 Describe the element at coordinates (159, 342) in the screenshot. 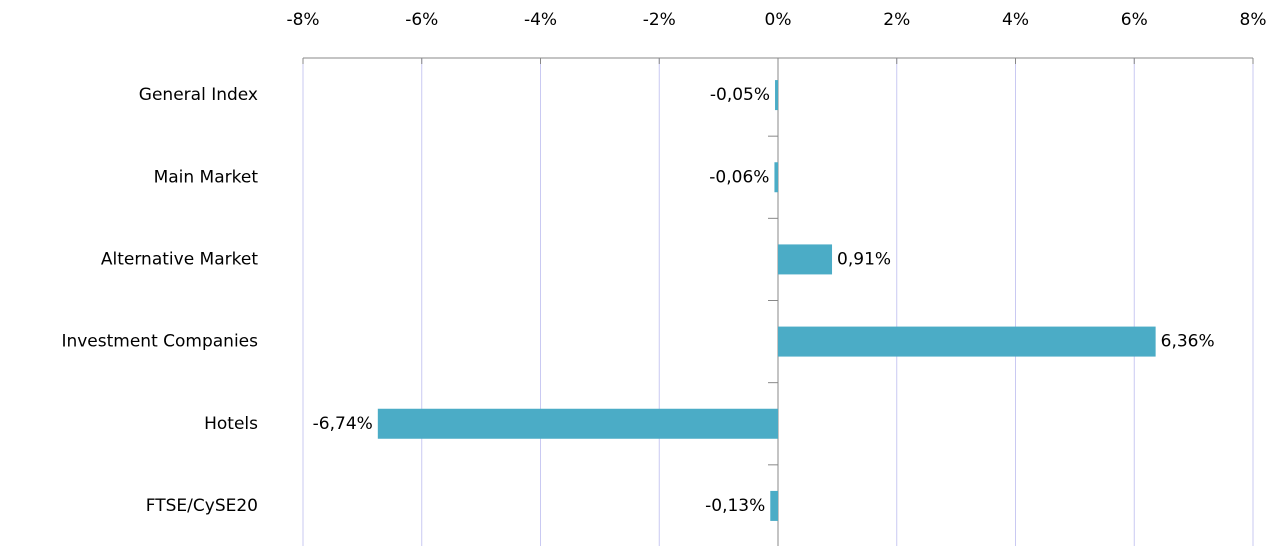

I see `y-tick-label: Investment Companies` at that location.